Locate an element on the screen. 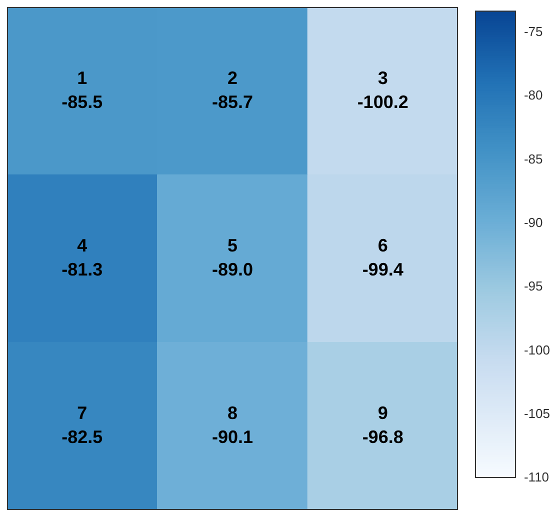 The width and height of the screenshot is (559, 519). color-bar-label: -75 is located at coordinates (533, 32).